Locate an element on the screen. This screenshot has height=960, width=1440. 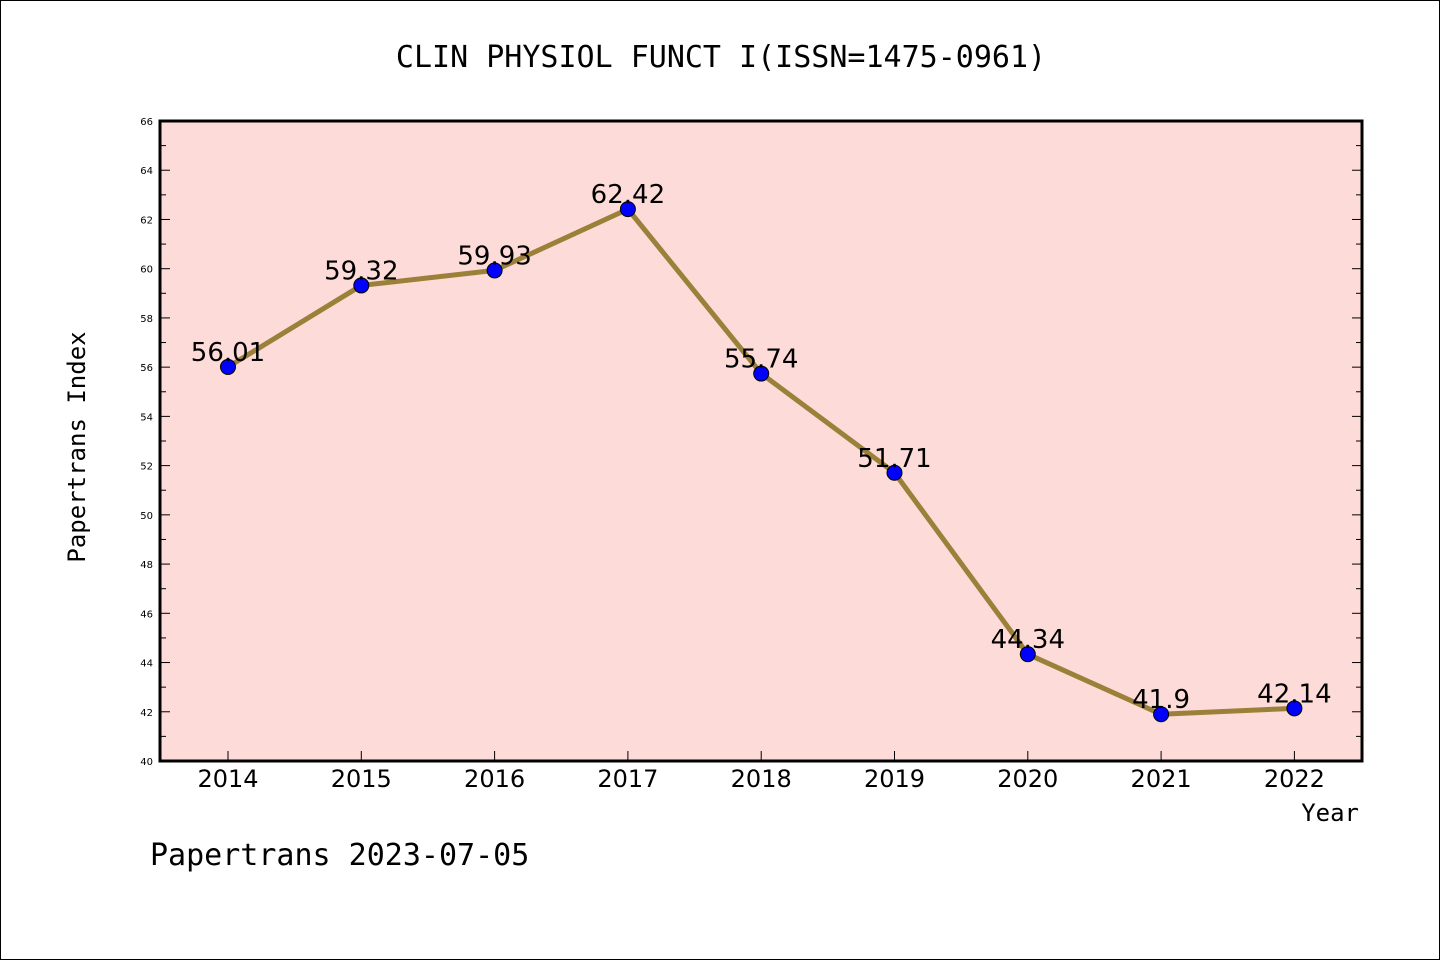
y-tick-label: 46 is located at coordinates (146, 614).